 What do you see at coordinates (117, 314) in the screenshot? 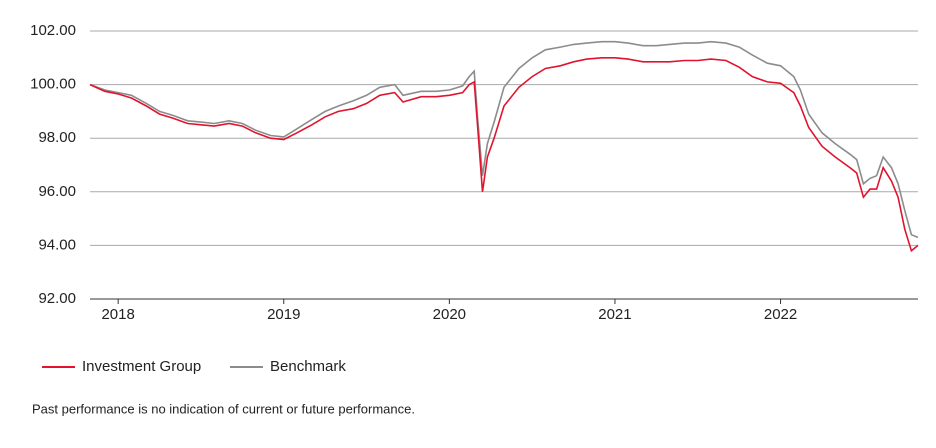
I see `x-tick-label: 2018` at bounding box center [117, 314].